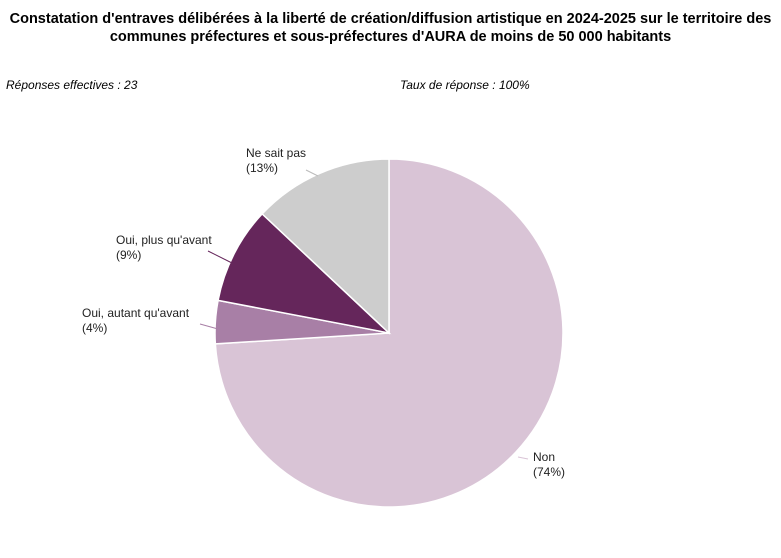 The width and height of the screenshot is (781, 558). What do you see at coordinates (544, 457) in the screenshot?
I see `slice-label-name-0: Non` at bounding box center [544, 457].